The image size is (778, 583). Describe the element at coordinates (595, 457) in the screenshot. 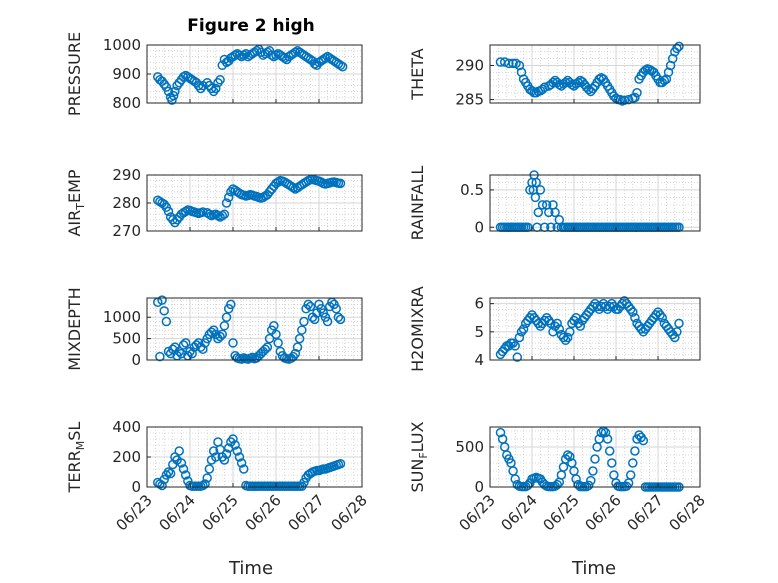

I see `plot-area` at that location.